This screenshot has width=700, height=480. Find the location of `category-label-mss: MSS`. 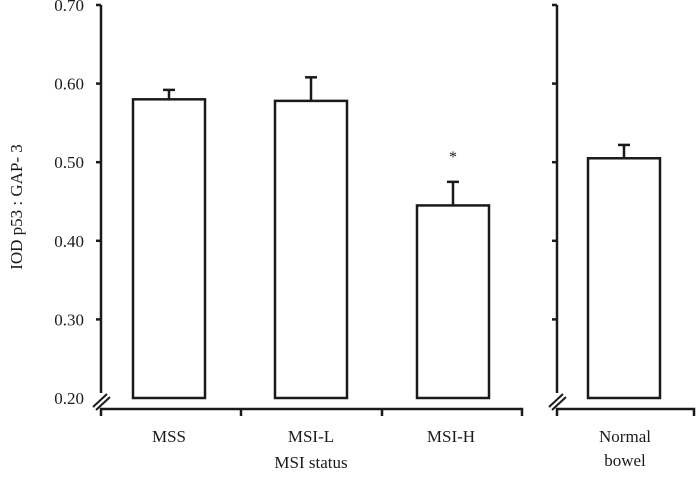

category-label-mss: MSS is located at coordinates (169, 436).